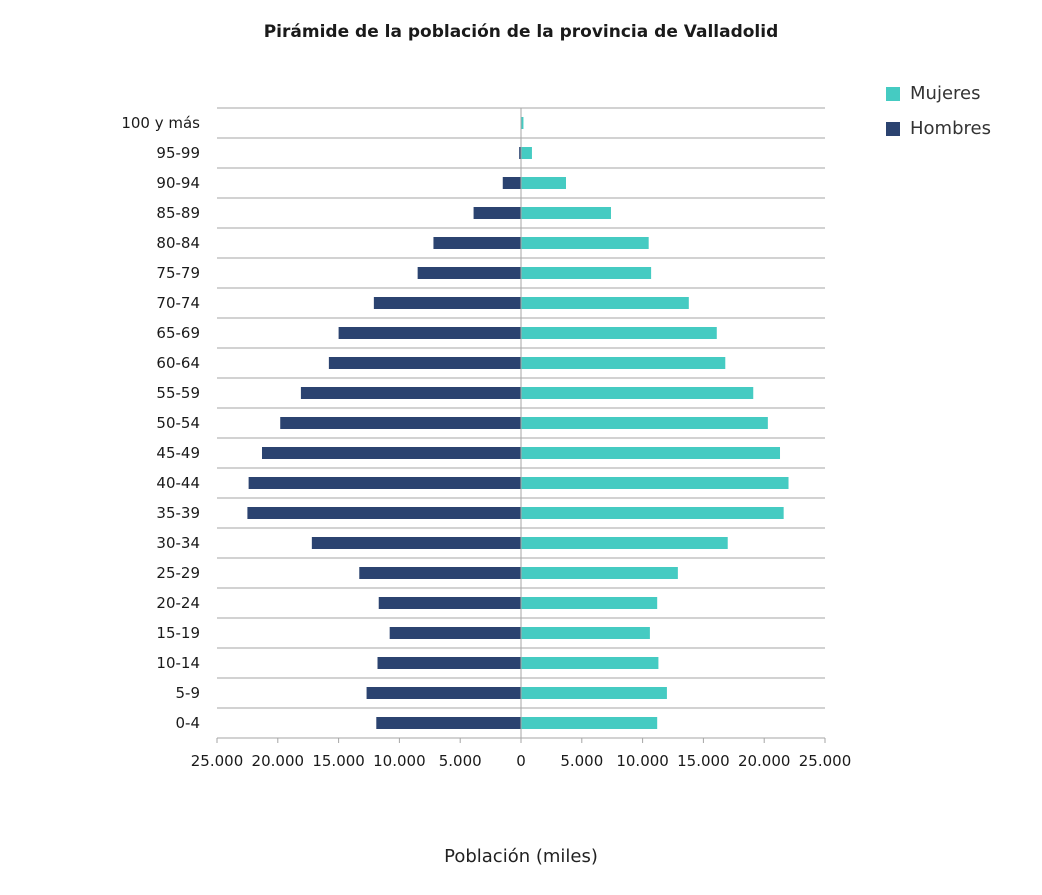 The image size is (1042, 895). What do you see at coordinates (178, 663) in the screenshot?
I see `y-tick-label: 10-14` at bounding box center [178, 663].